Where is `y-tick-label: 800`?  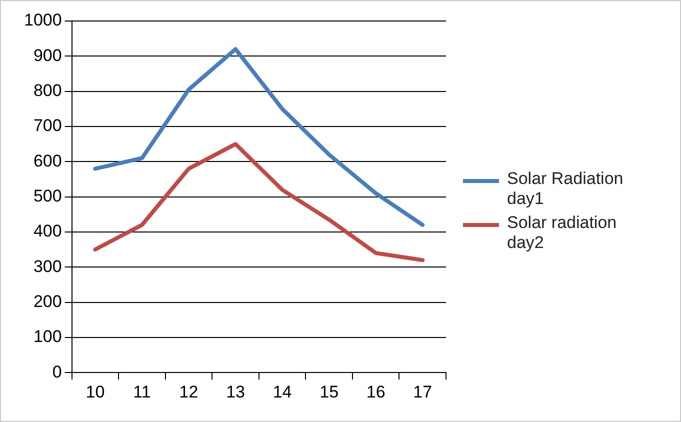 y-tick-label: 800 is located at coordinates (47, 90).